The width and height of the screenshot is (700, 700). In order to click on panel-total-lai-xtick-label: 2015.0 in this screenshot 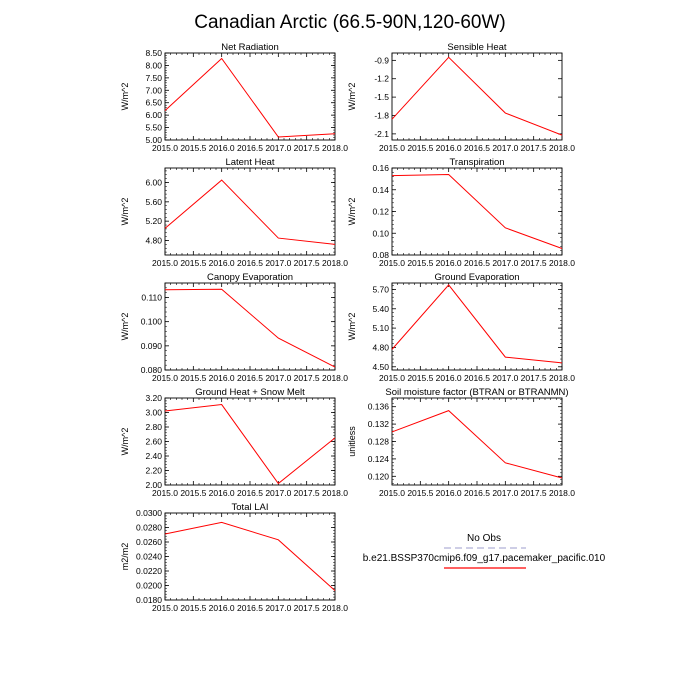, I will do `click(165, 608)`.